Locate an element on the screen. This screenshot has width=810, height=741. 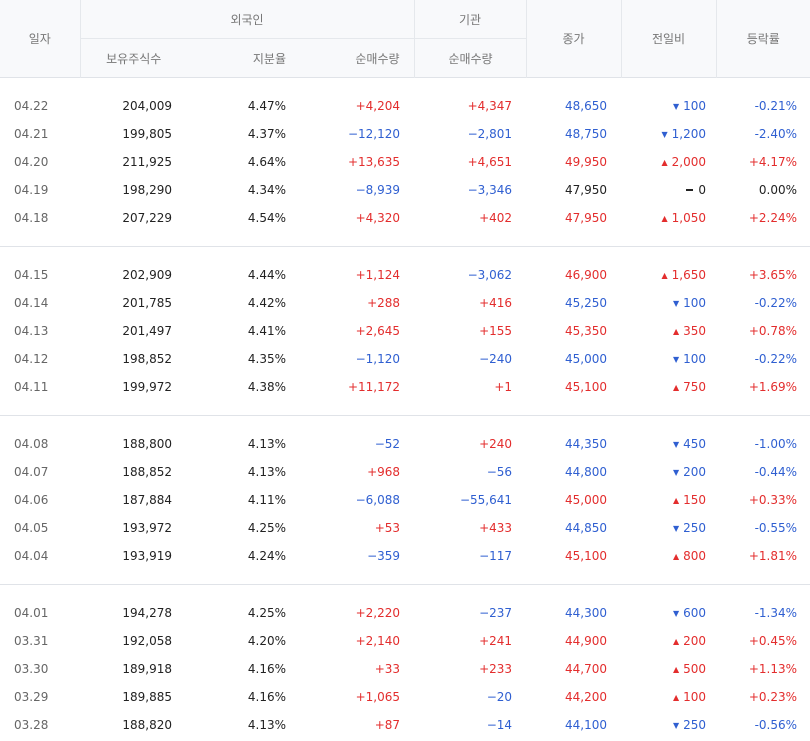
cell-institution-net: −20 is located at coordinates (499, 697).